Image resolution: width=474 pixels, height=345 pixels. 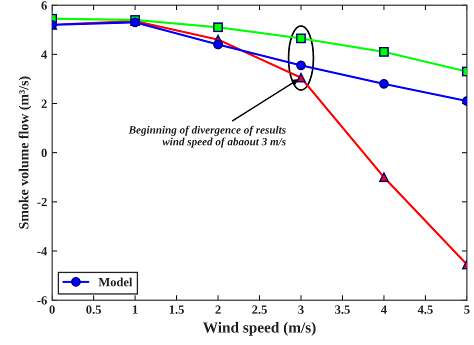 I want to click on x-tick-label: 2.5, so click(x=259, y=309).